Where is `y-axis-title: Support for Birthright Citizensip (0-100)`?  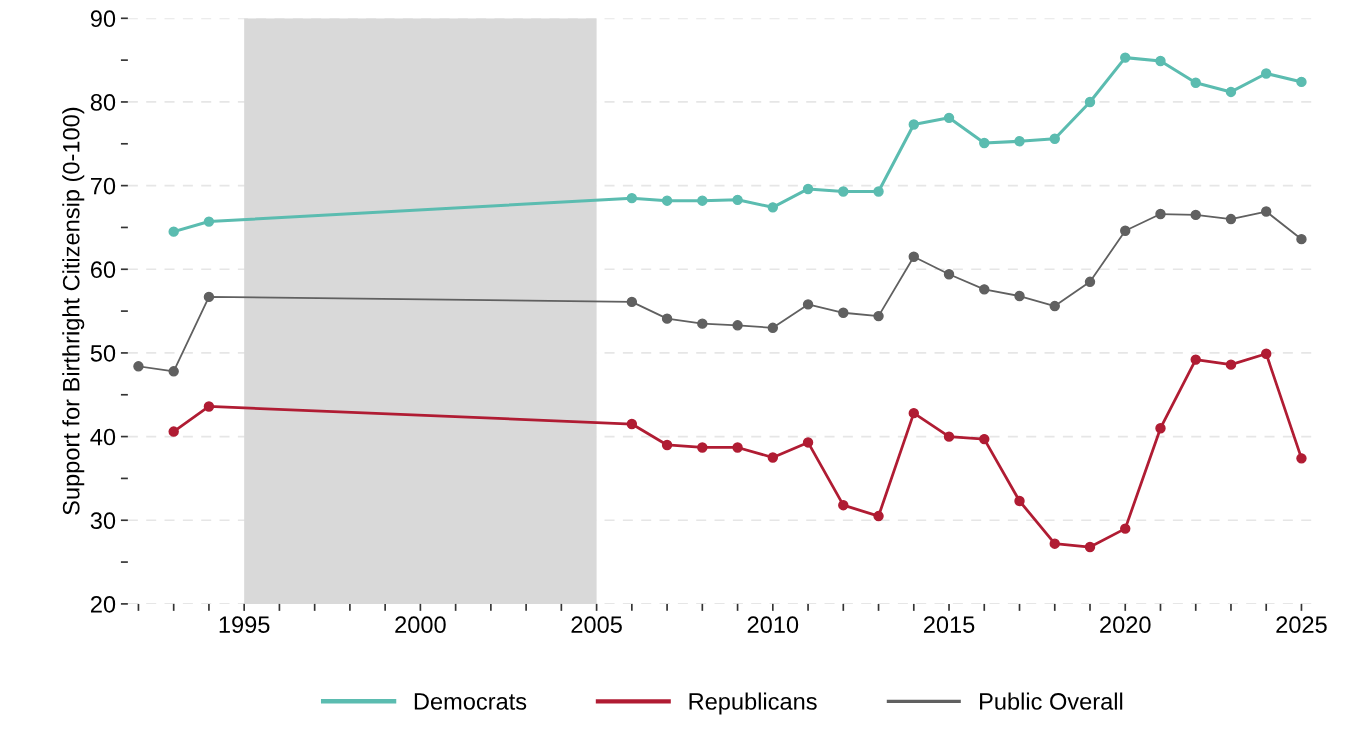
y-axis-title: Support for Birthright Citizensip (0-100) is located at coordinates (73, 311).